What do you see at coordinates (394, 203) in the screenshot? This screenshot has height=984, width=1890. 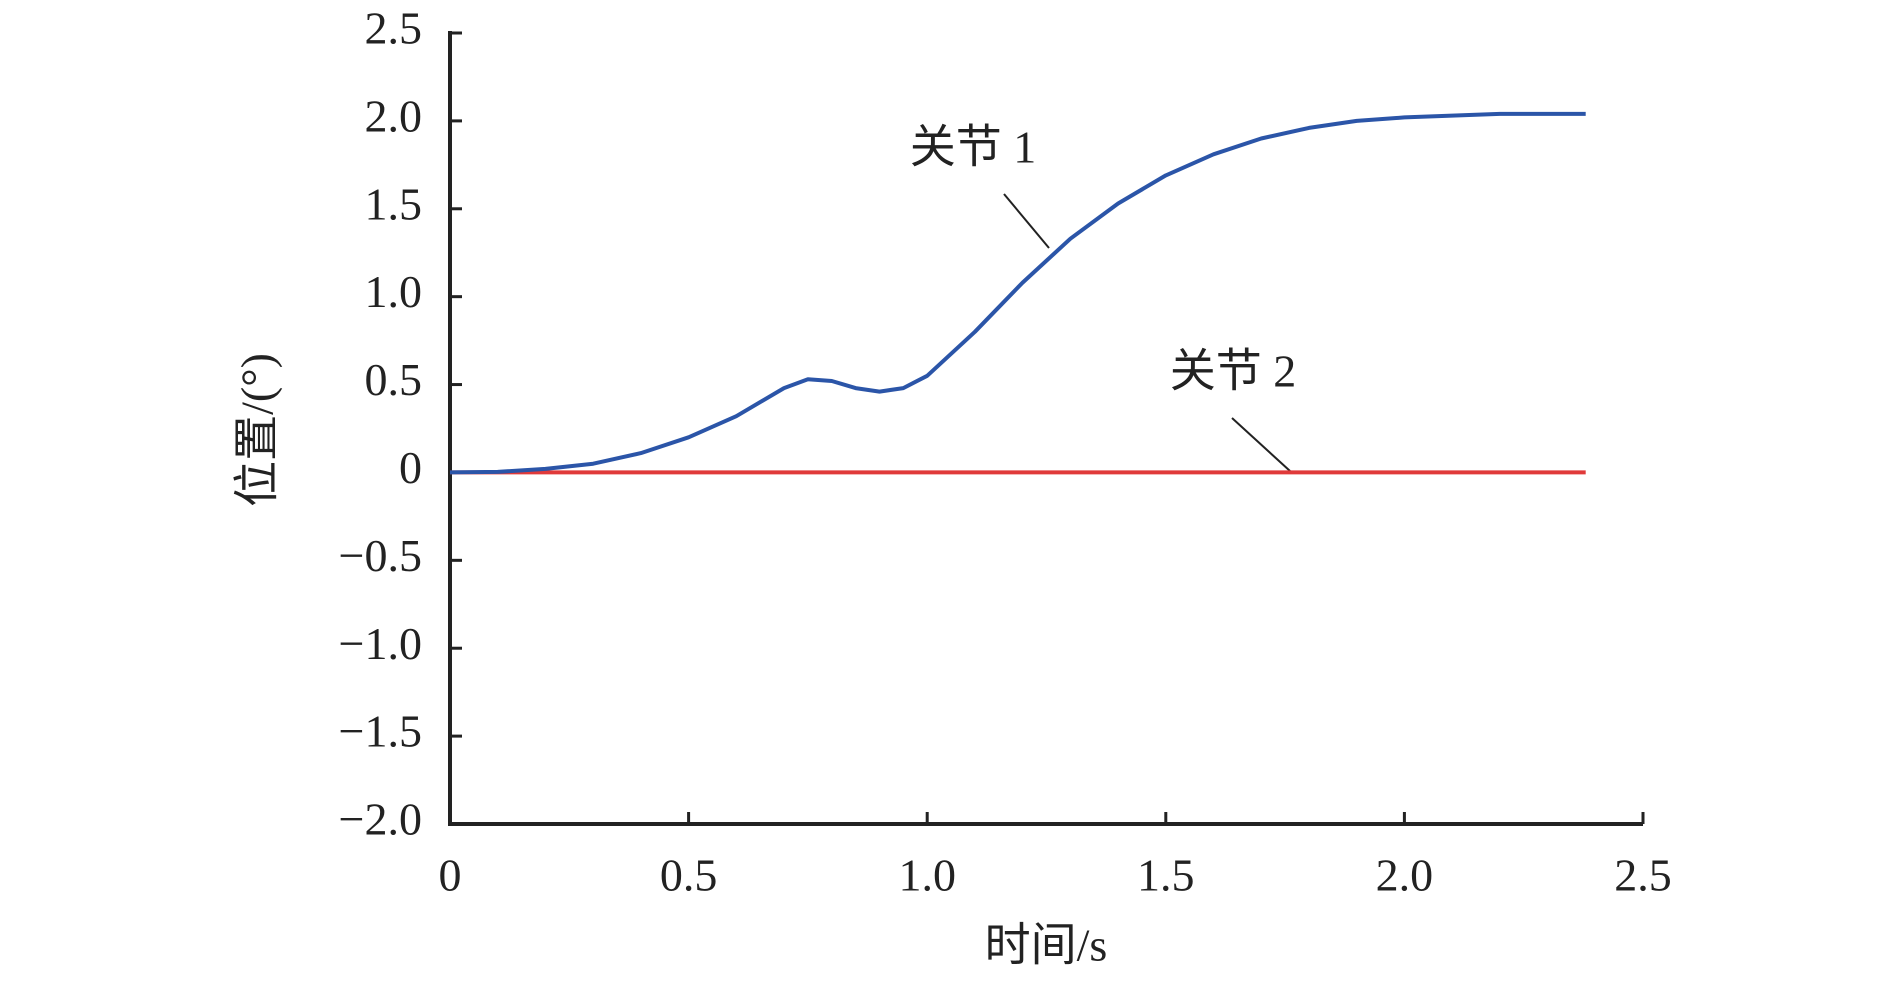 I see `y-tick-label: 1.5` at bounding box center [394, 203].